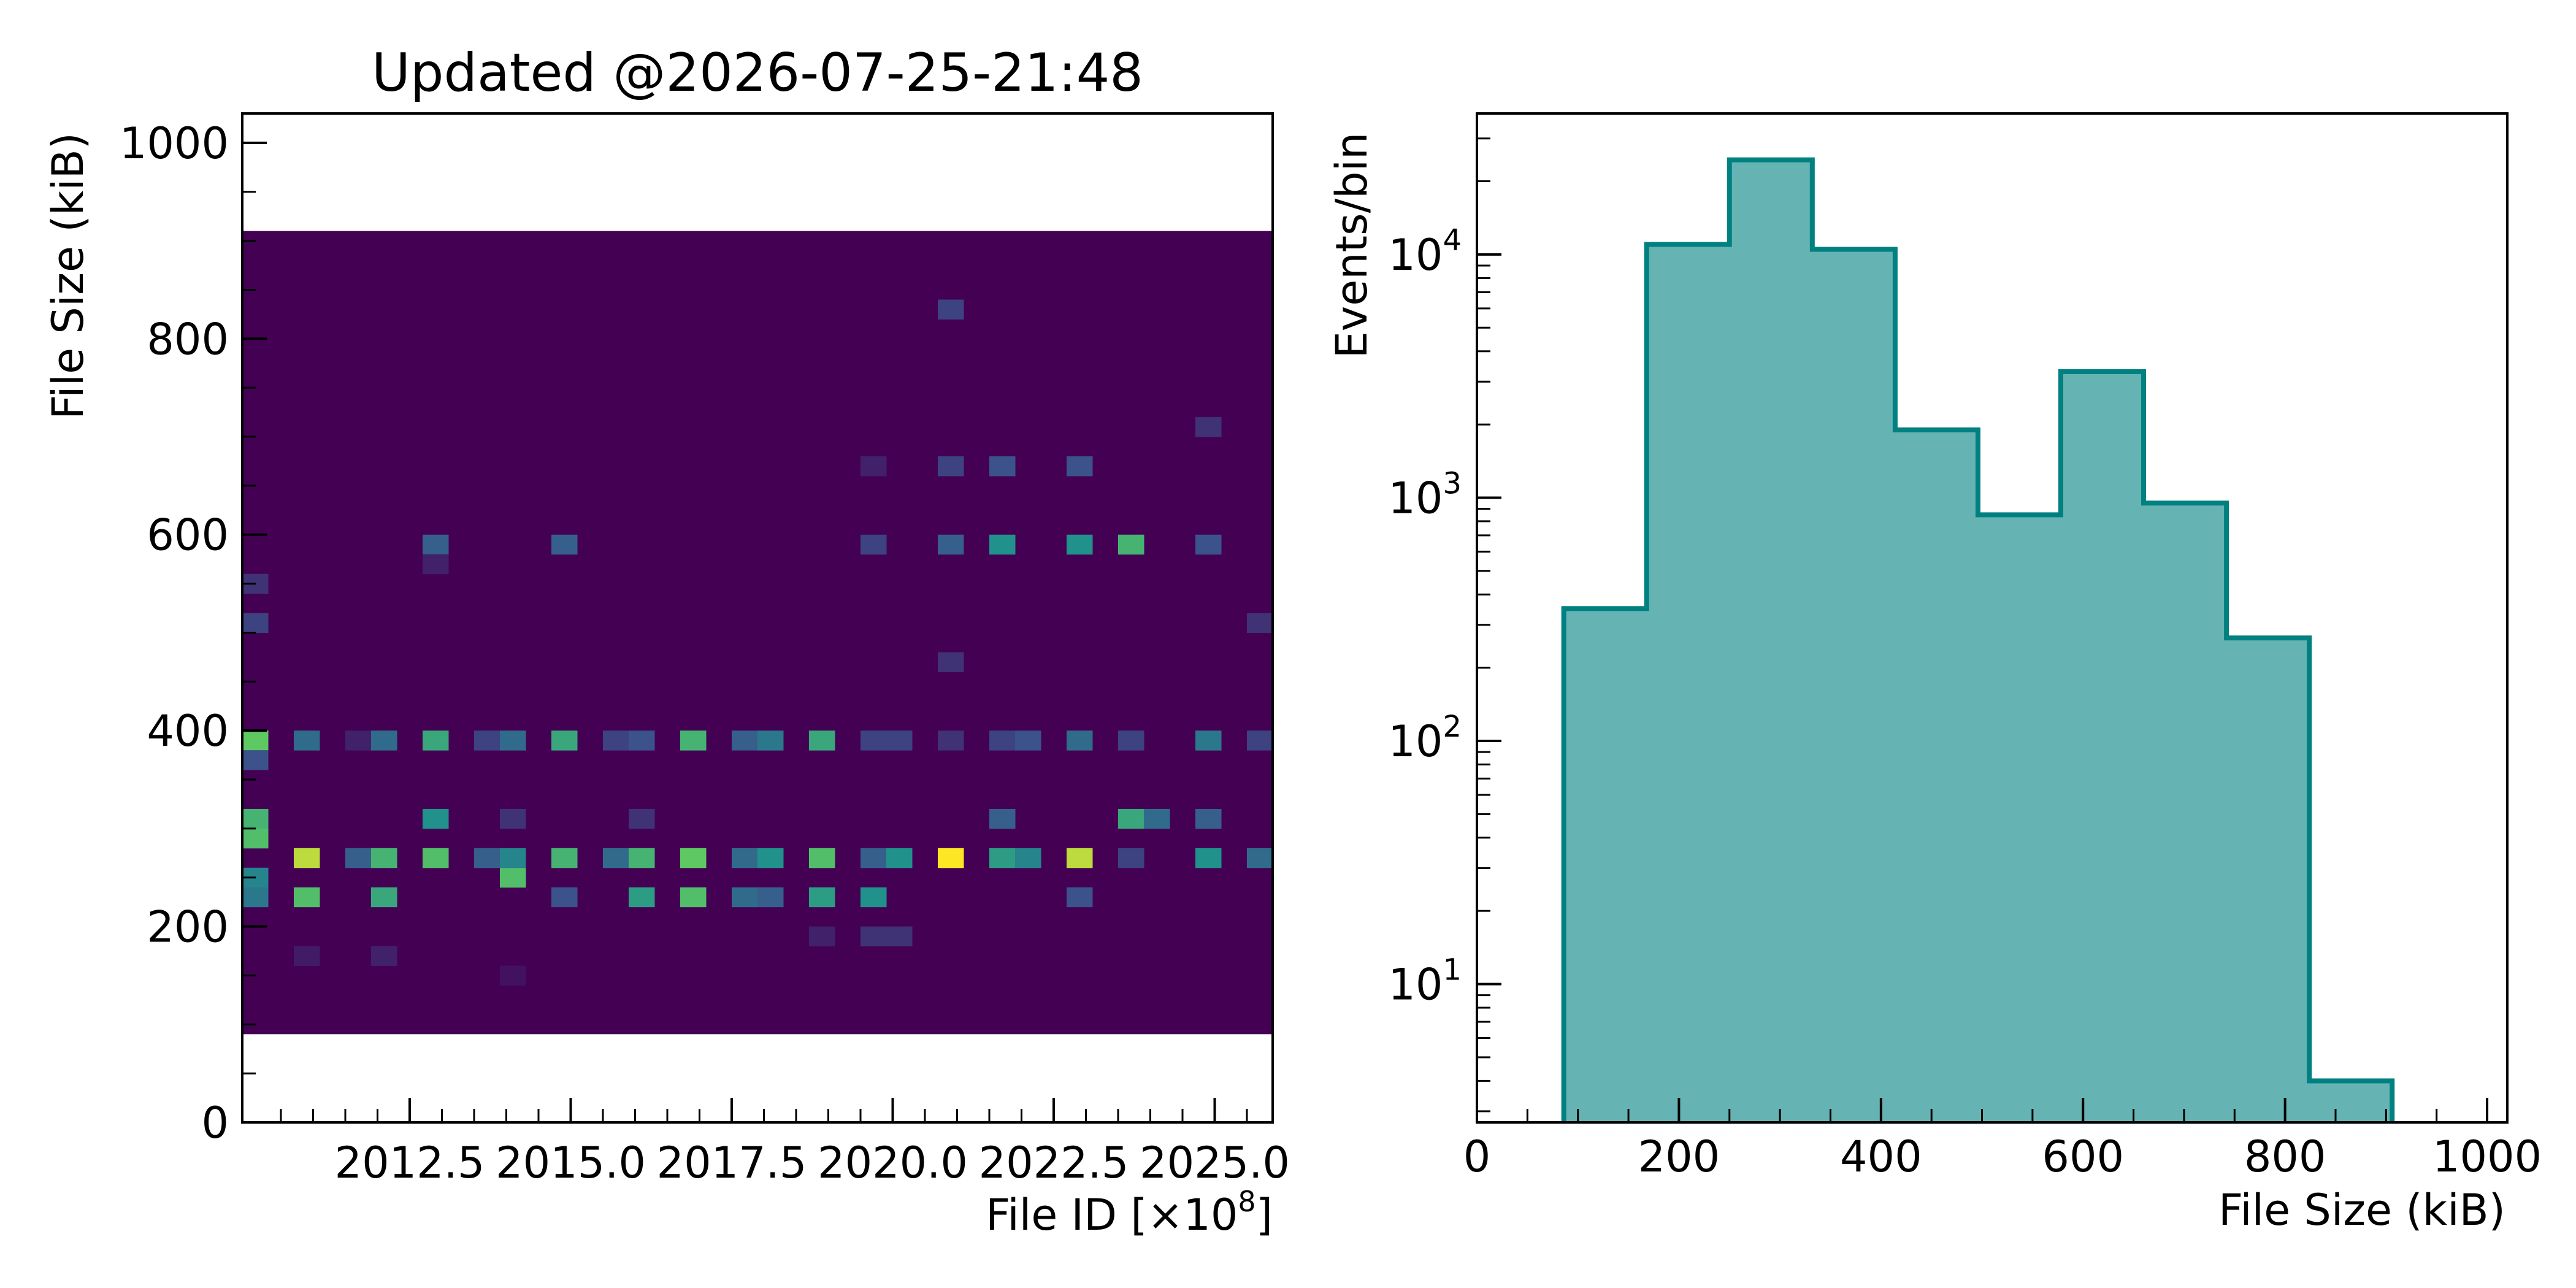  Describe the element at coordinates (188, 339) in the screenshot. I see `heatmap-y-tick-label: 800` at that location.